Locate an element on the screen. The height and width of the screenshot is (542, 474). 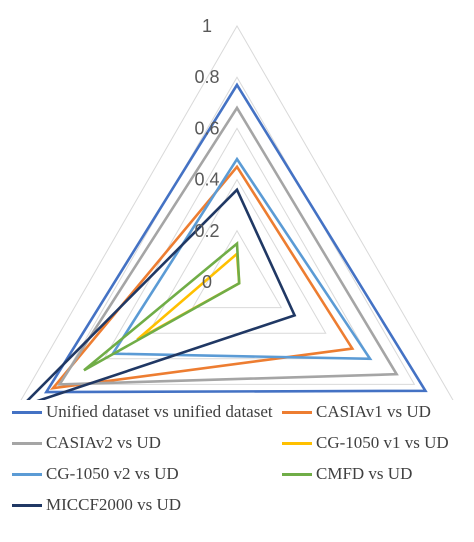
legend-item: CMFD vs UD is located at coordinates (347, 474).